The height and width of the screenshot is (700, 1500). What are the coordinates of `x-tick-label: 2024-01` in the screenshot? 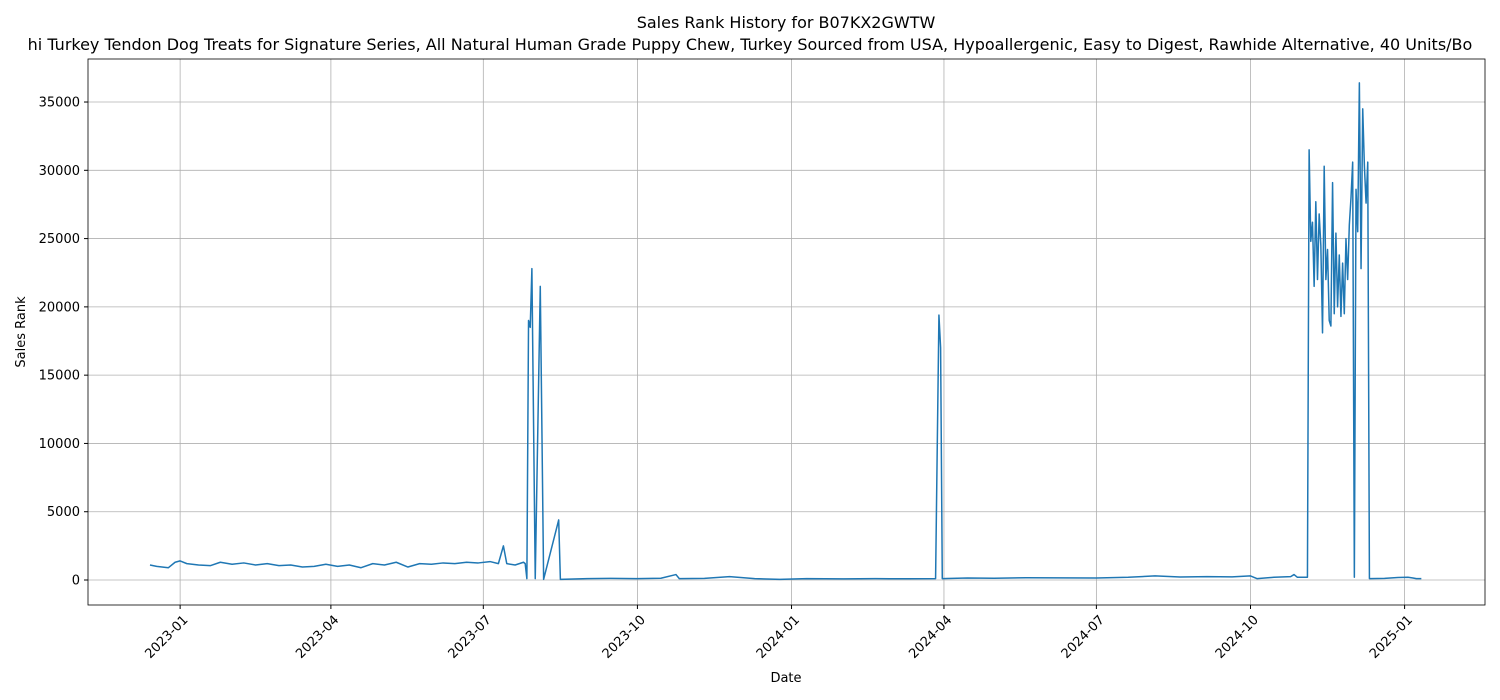 It's located at (778, 637).